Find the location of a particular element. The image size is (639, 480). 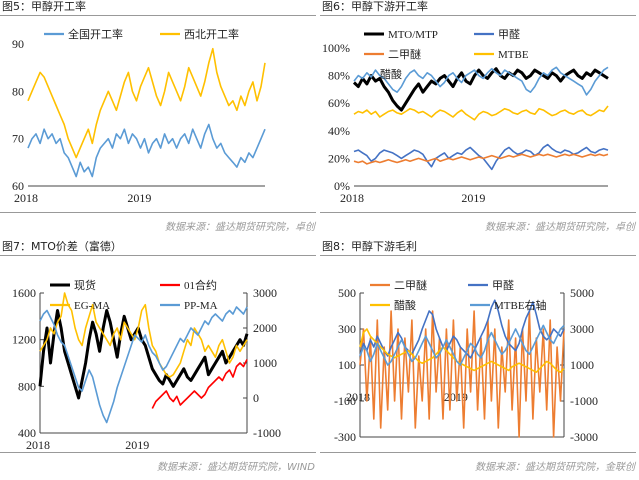

y-tick-label: 60 is located at coordinates (18, 186).